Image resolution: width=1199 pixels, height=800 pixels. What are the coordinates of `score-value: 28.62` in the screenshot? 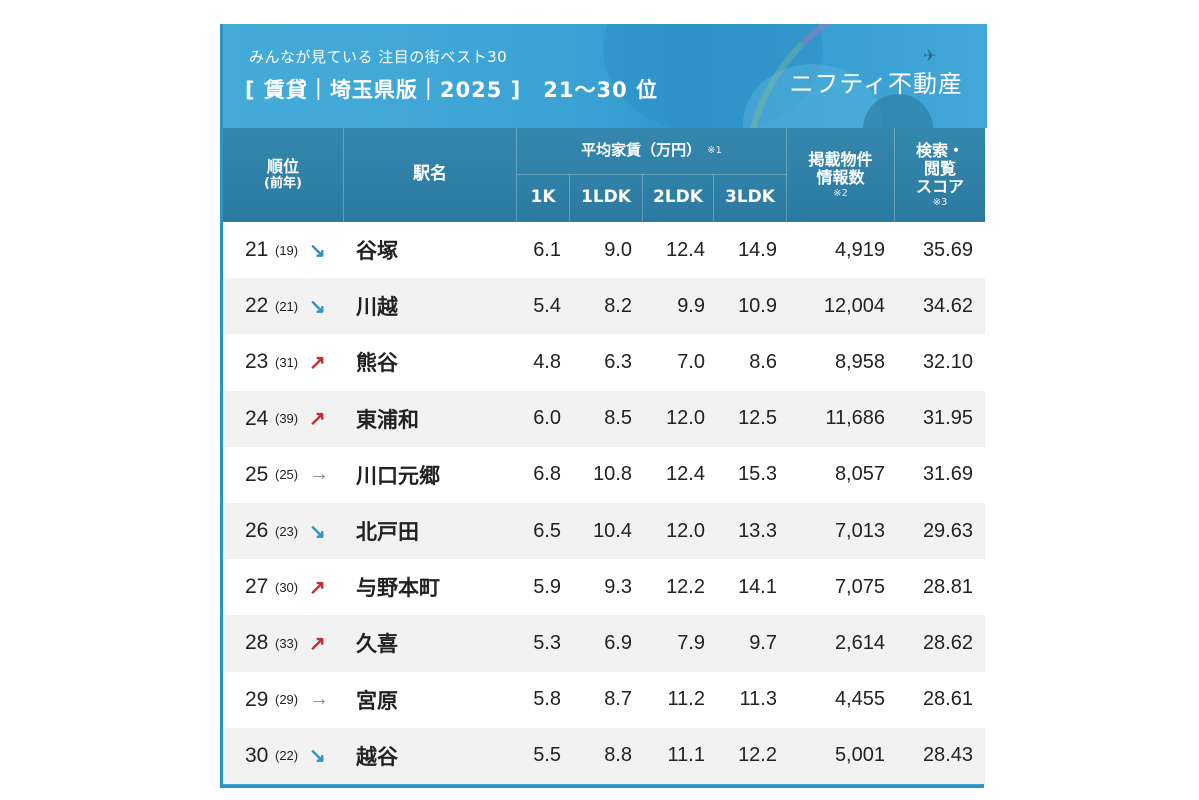 It's located at (947, 642).